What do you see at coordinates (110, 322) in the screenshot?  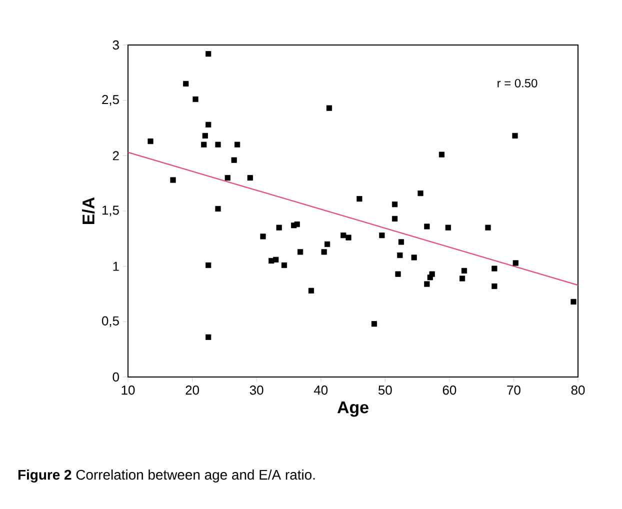 I see `y-tick-label: 0,5` at bounding box center [110, 322].